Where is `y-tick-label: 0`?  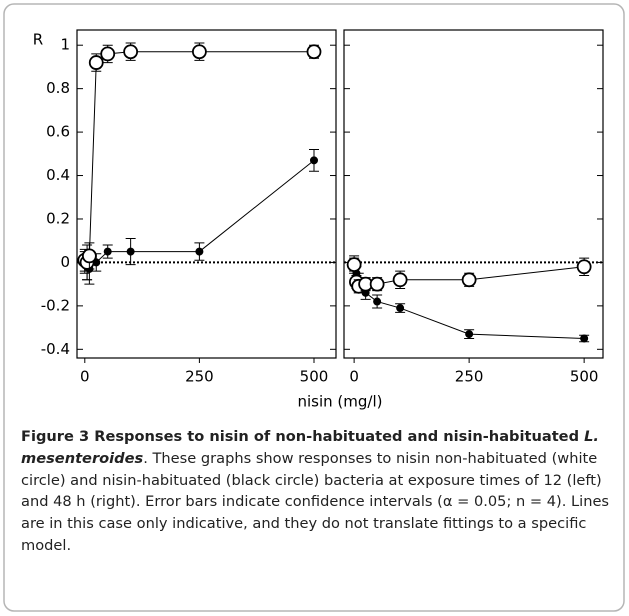 y-tick-label: 0 is located at coordinates (65, 262).